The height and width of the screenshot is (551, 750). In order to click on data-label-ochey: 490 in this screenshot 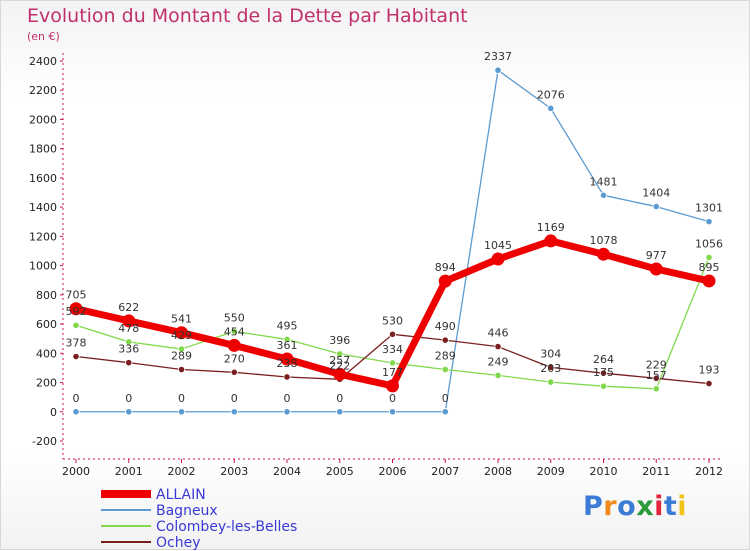, I will do `click(445, 326)`.